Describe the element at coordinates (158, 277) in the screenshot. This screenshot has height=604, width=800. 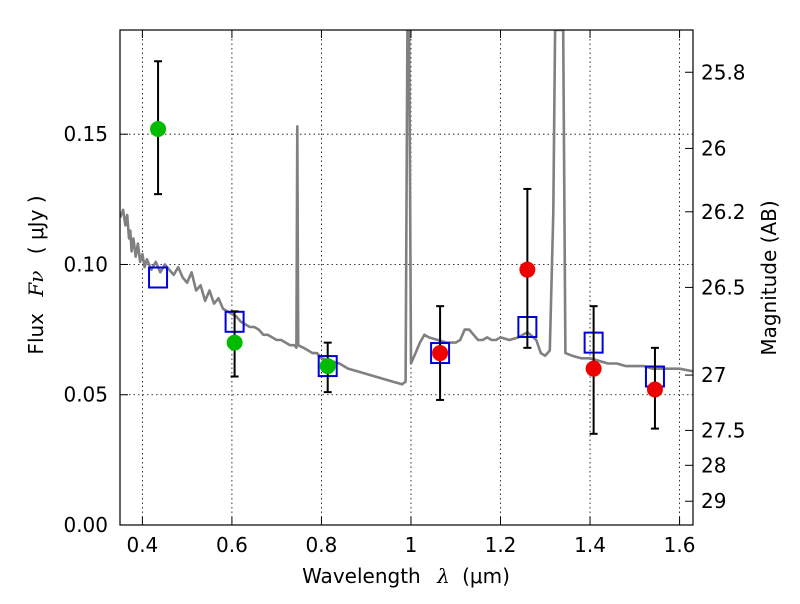
I see `model-photometry-point` at that location.